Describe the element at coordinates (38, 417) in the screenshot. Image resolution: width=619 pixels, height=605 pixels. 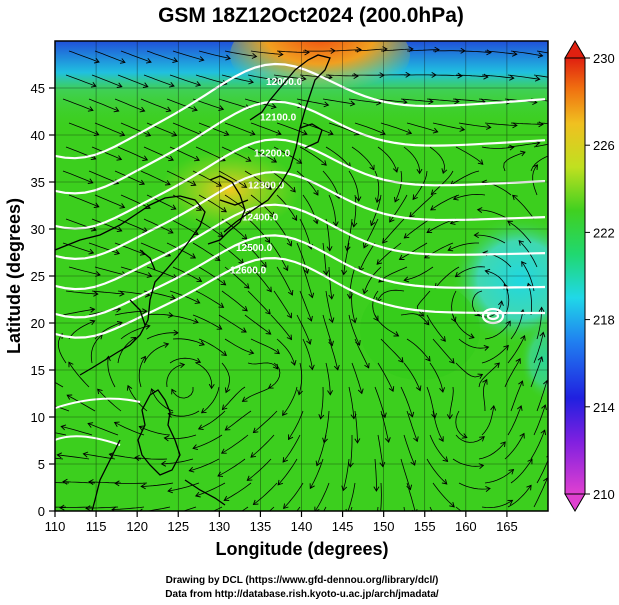
I see `y-tick-label: 10` at that location.